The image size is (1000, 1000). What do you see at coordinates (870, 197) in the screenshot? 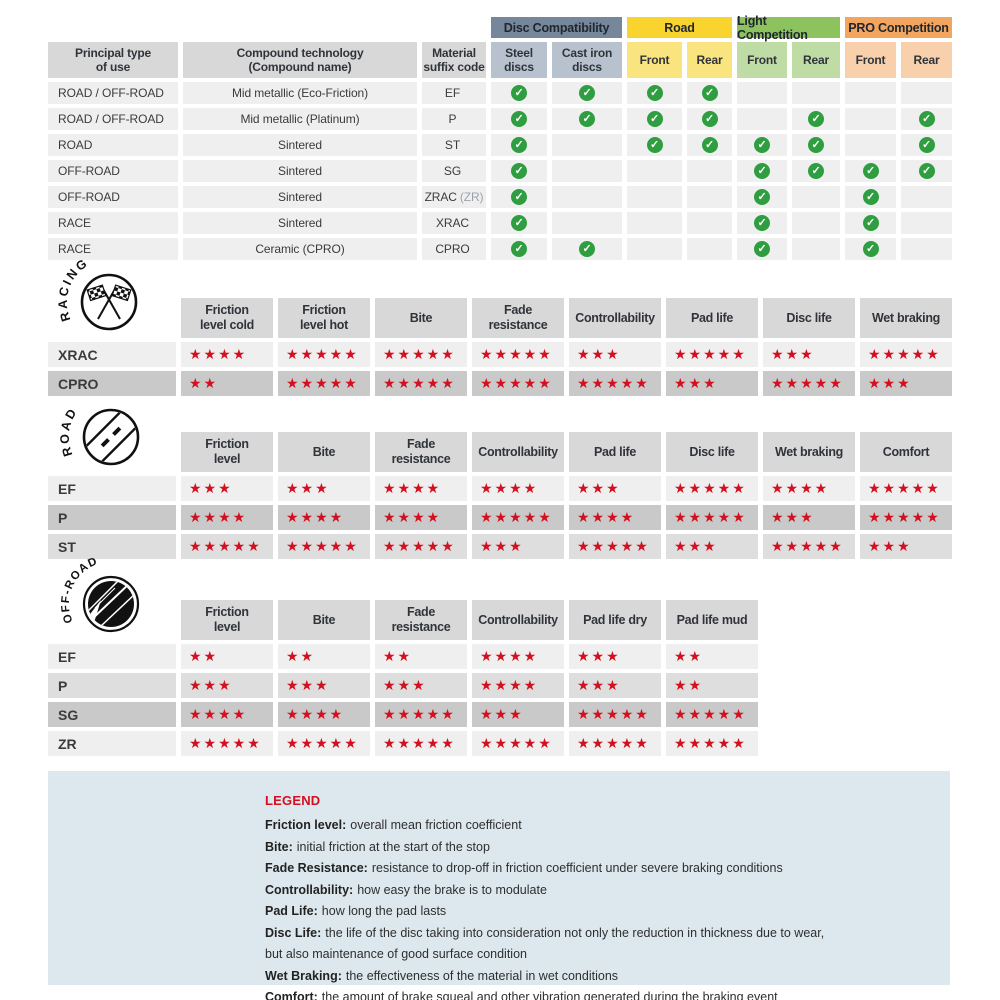
I see `check-cell-pro-front: ✓` at bounding box center [870, 197].